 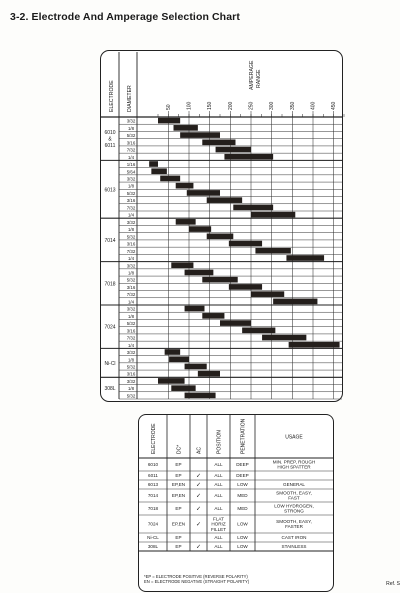 I want to click on usage-description: STAINLESS, so click(x=294, y=546).